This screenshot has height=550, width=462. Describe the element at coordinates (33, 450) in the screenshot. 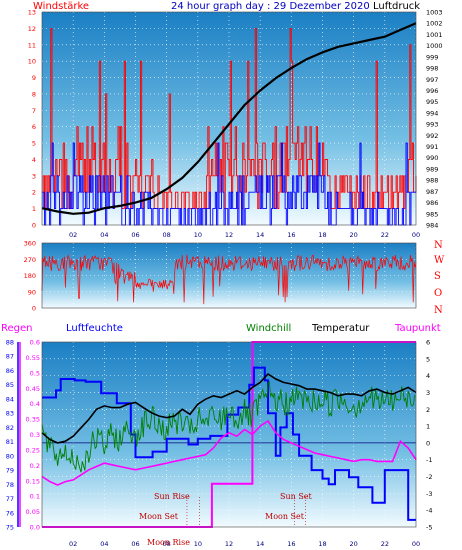

I see `rain-y-tick-label: 0.25` at that location.